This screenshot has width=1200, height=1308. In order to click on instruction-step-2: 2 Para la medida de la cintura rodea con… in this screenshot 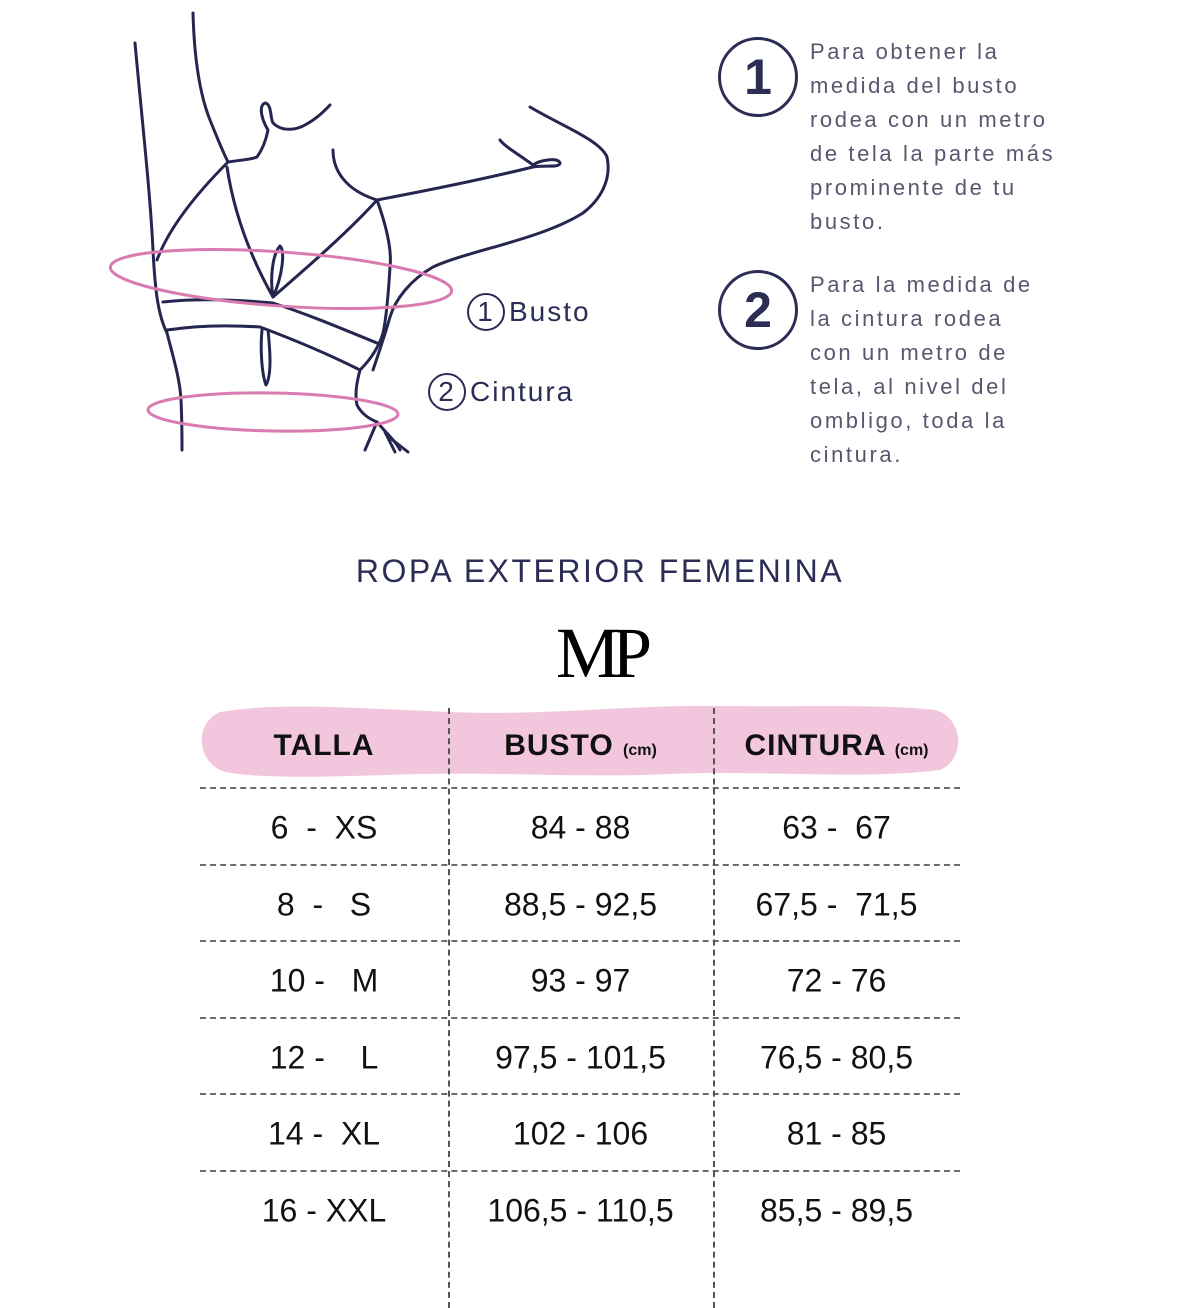, I will do `click(914, 371)`.